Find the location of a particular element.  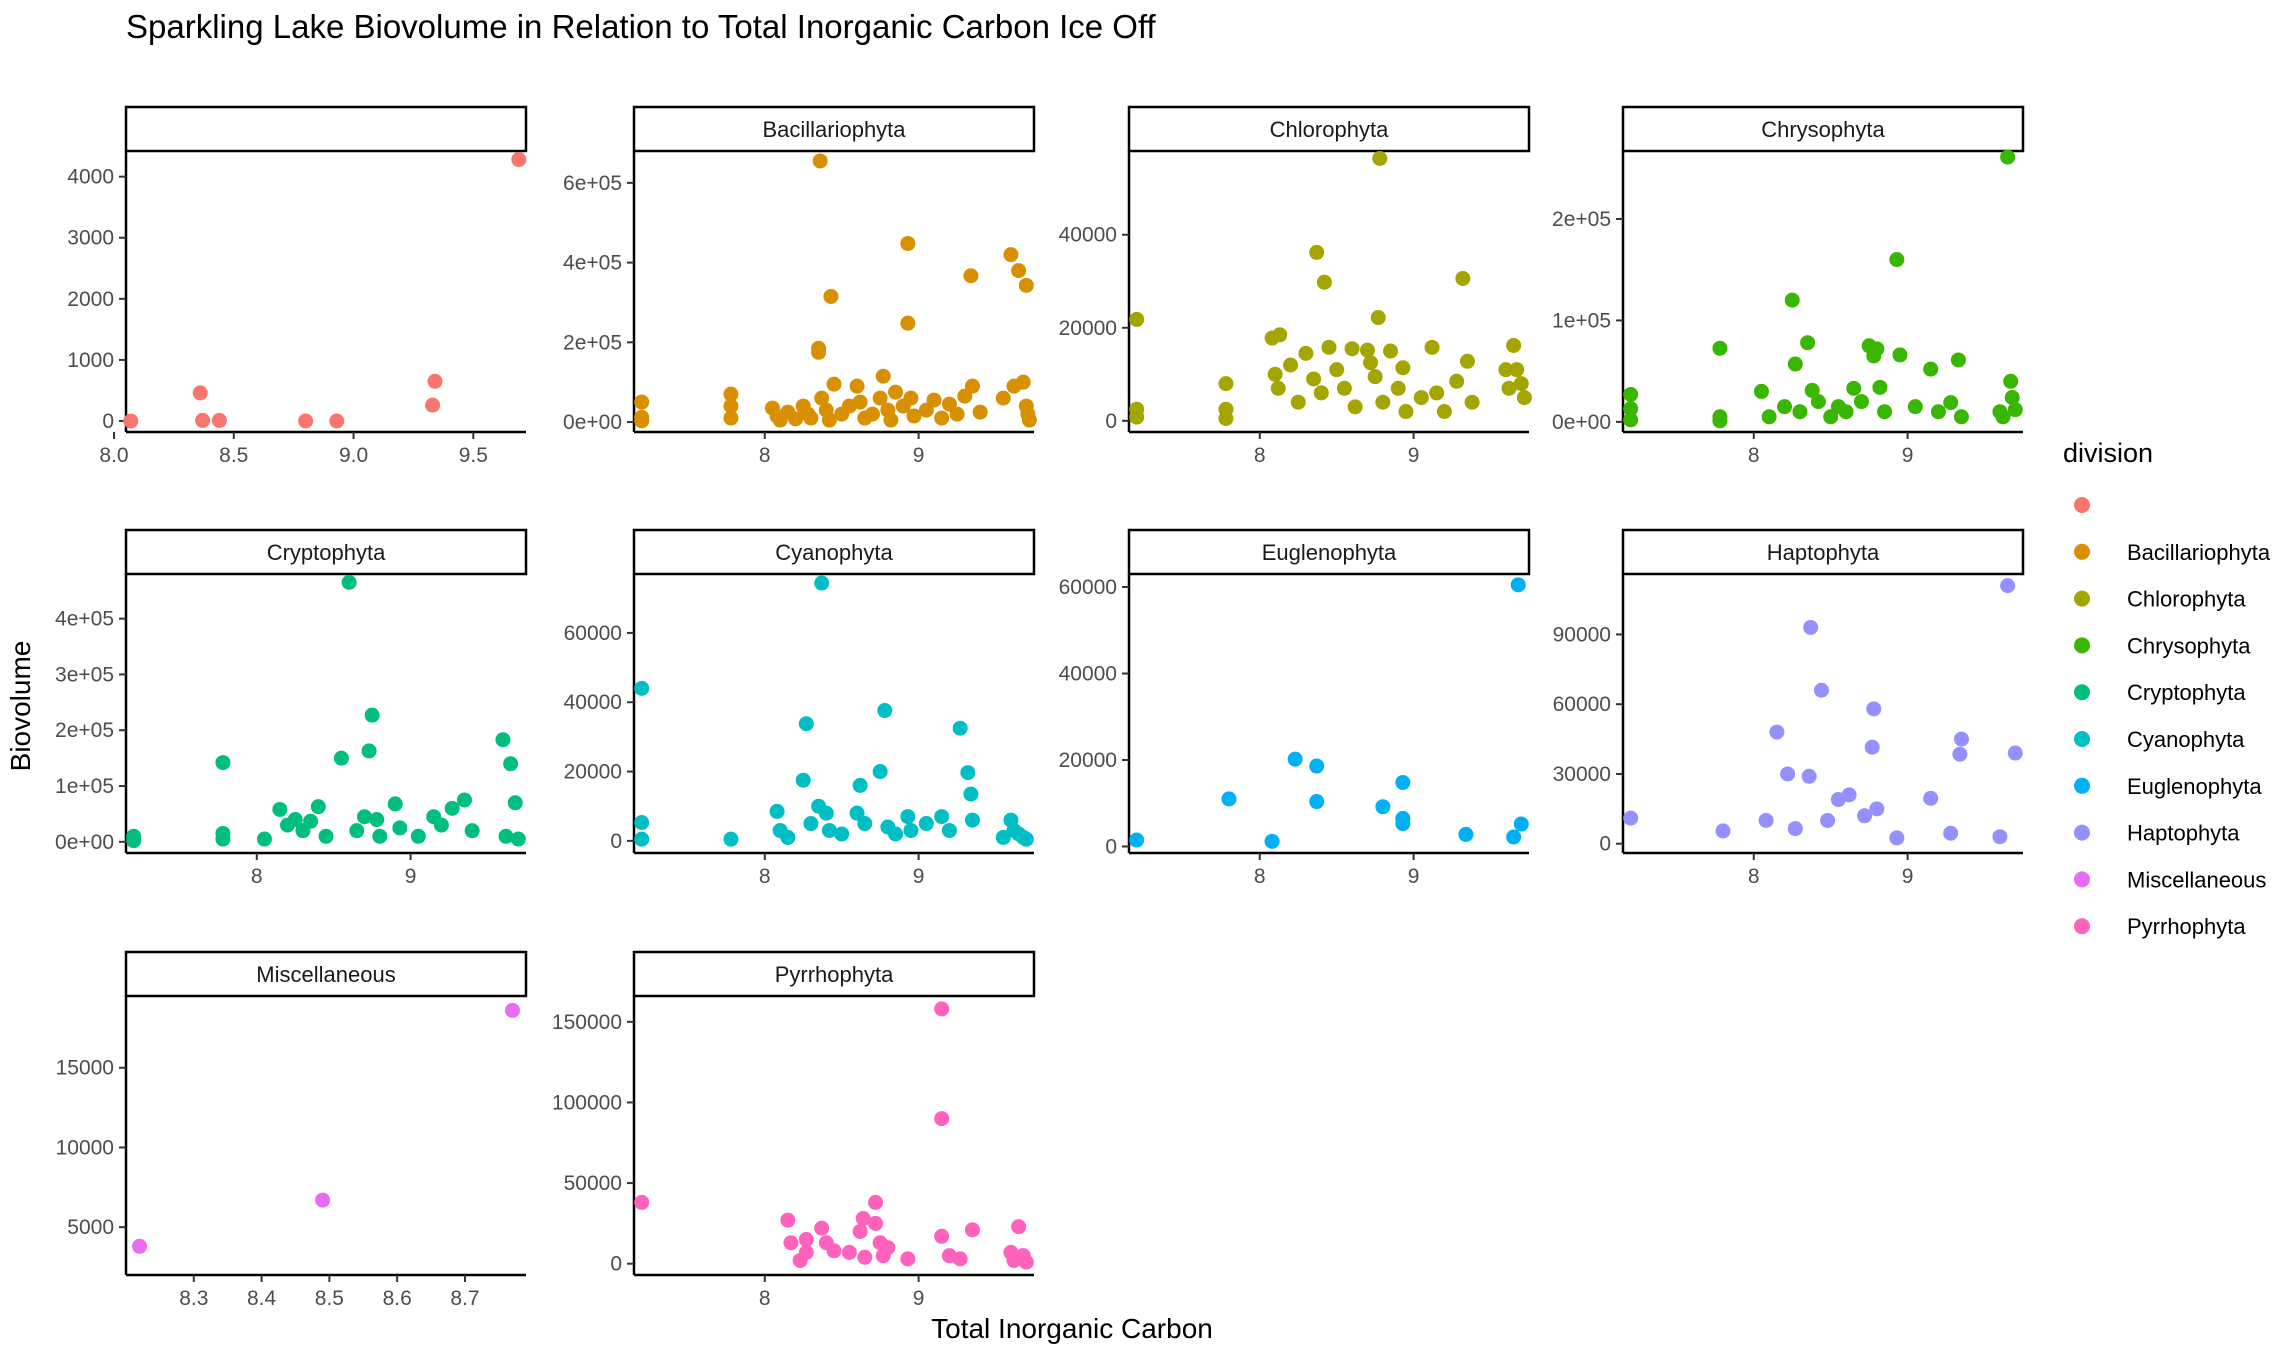

facet-blank: 0 1000 2000 3000 4000 8.0 8.5 9.0 9.5 is located at coordinates (297, 286).